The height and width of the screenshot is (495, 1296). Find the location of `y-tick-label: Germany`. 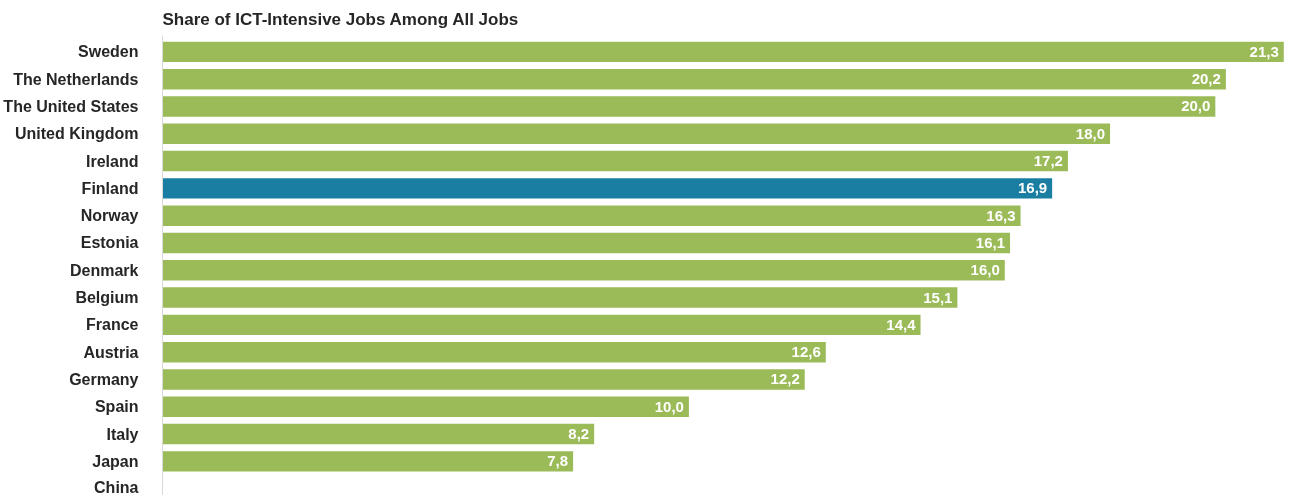

y-tick-label: Germany is located at coordinates (104, 379).